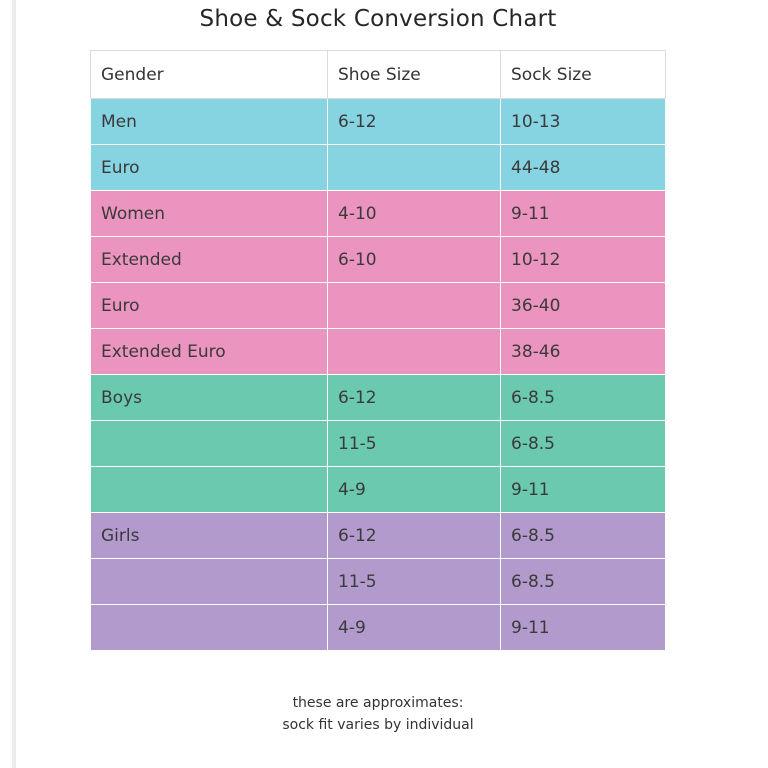 This screenshot has width=768, height=768. I want to click on table-row: Extended Euro 38-46, so click(378, 351).